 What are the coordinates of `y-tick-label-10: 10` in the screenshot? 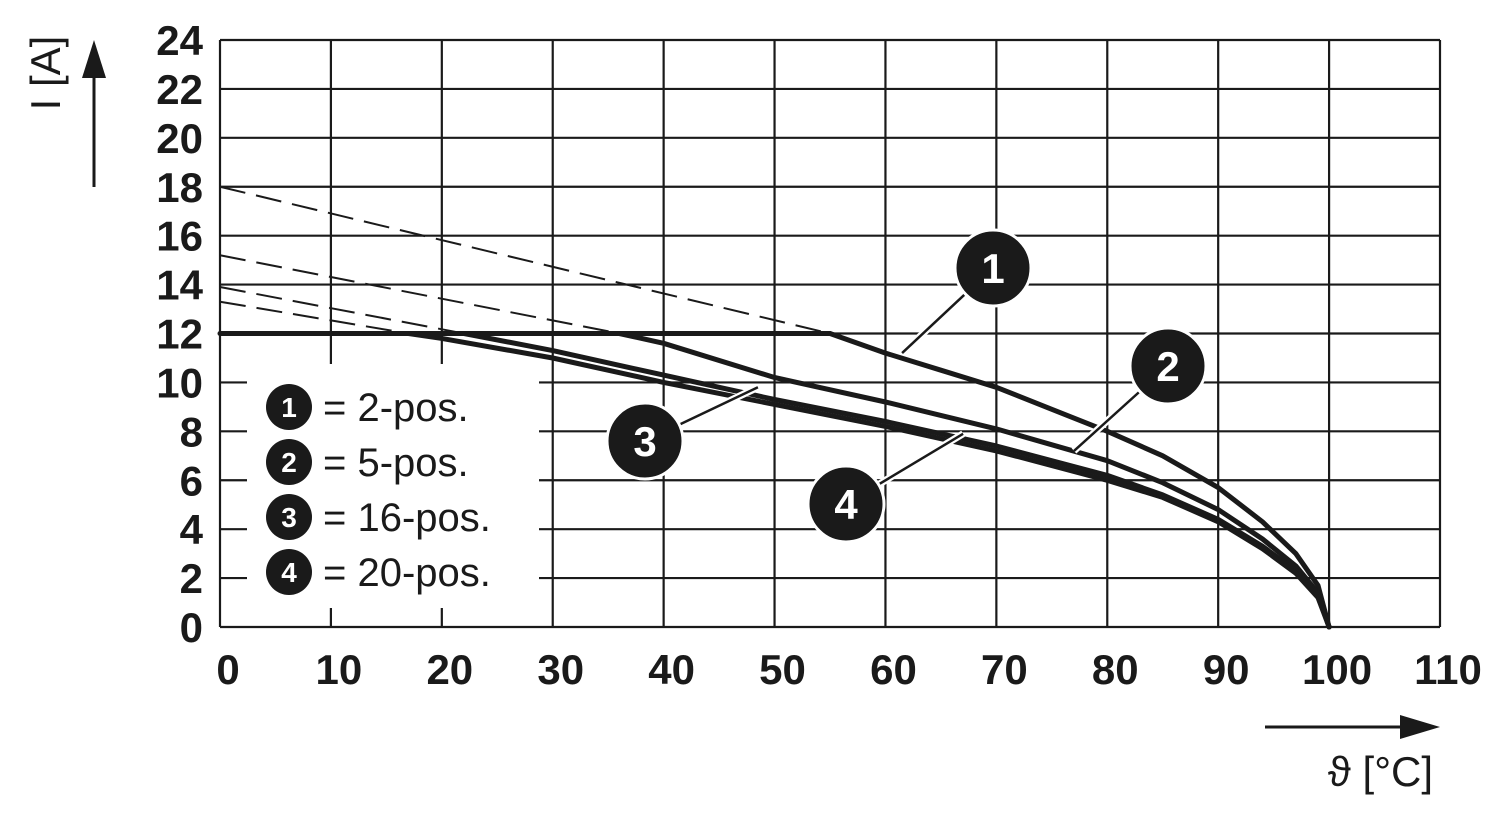 It's located at (179, 382).